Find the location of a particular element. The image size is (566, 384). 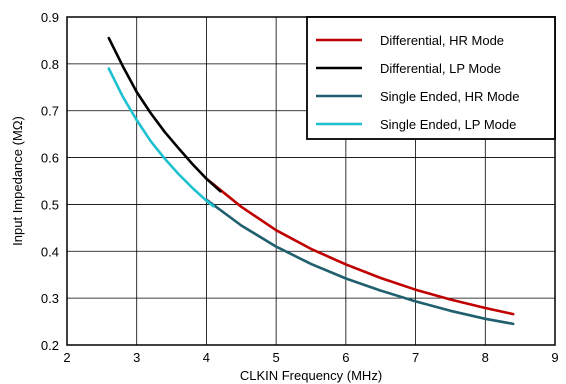

x-tick-labels: 2 3 4 5 6 7 8 9 is located at coordinates (310, 357).